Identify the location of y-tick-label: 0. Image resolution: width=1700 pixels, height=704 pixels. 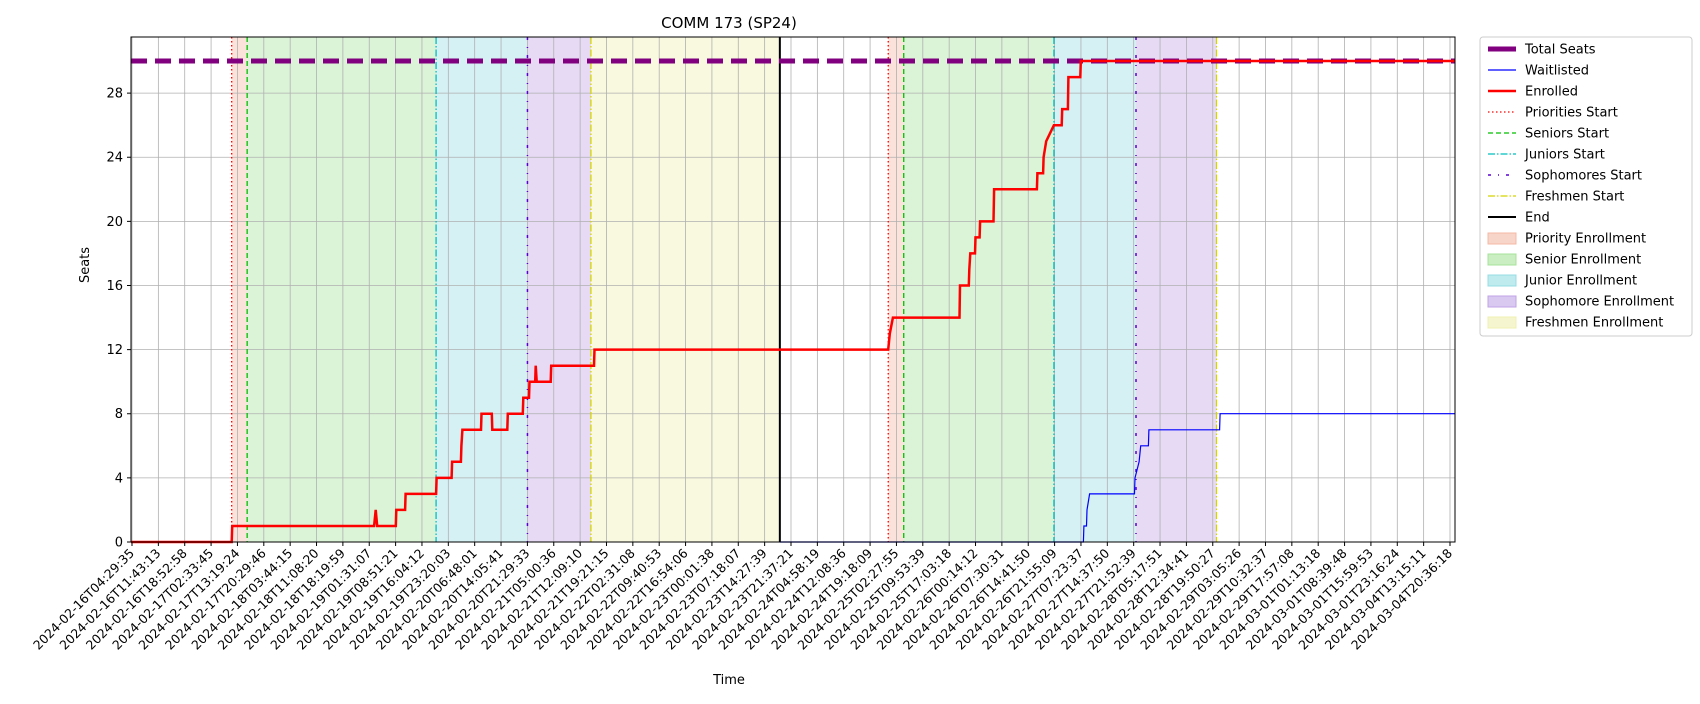
(119, 543).